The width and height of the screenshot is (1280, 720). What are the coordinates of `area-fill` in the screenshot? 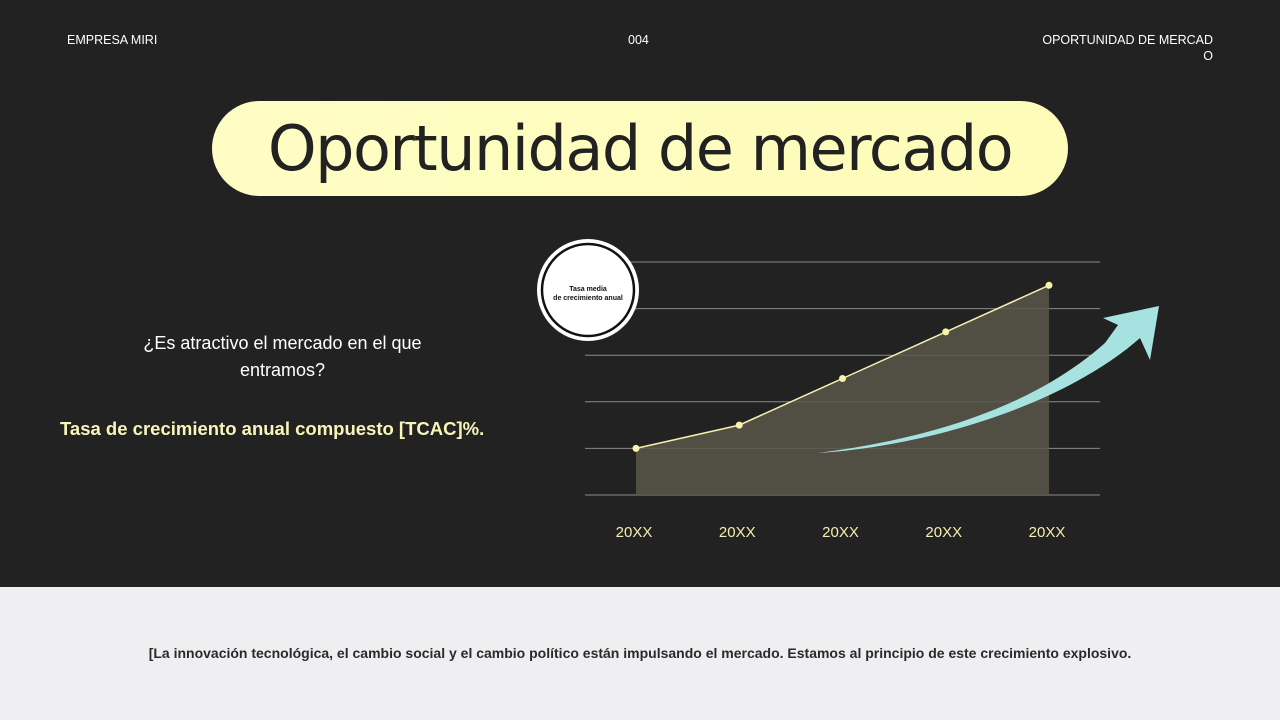 It's located at (842, 390).